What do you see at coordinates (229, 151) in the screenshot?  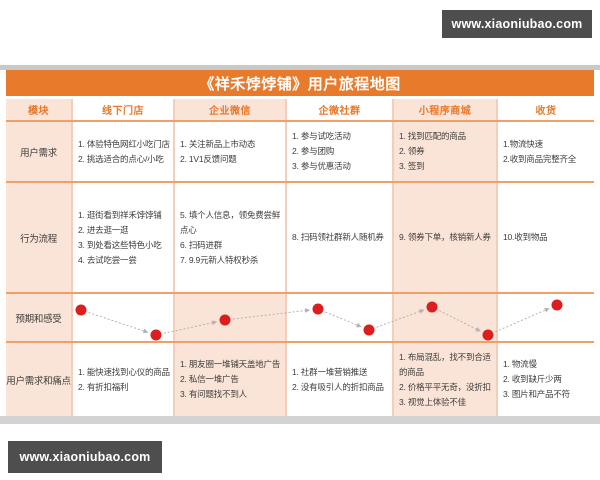 I see `cell-needs-wecom: 1. 关注新品上市动态 2. 1V1反馈问题` at bounding box center [229, 151].